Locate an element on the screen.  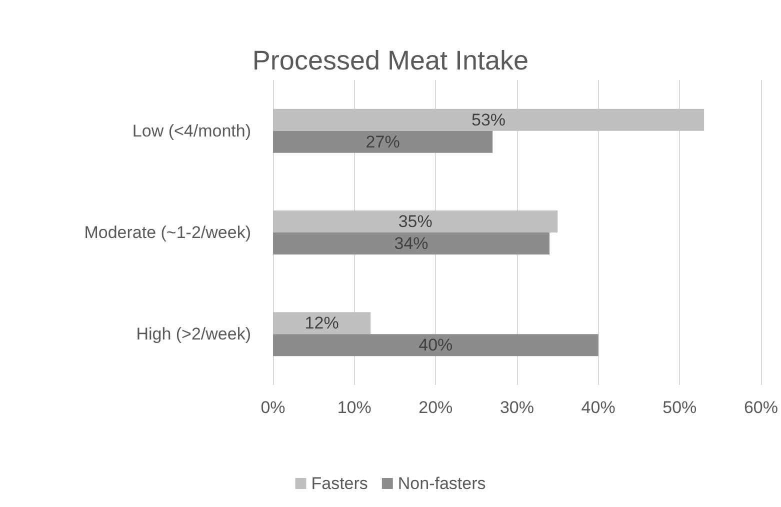
x-tick-label: 50% is located at coordinates (679, 407).